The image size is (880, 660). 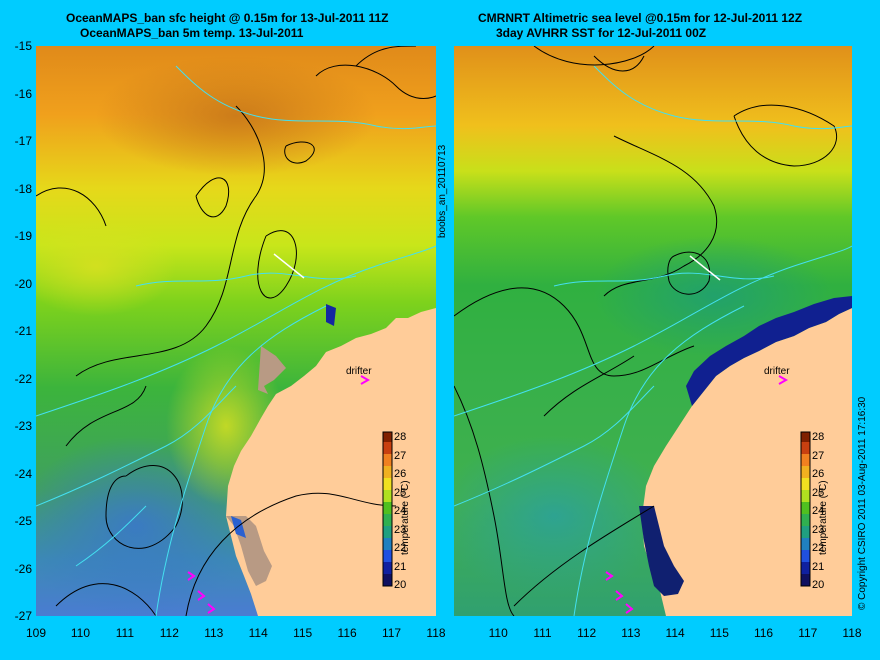 I want to click on y-tick-label: -19, so click(x=23, y=236).